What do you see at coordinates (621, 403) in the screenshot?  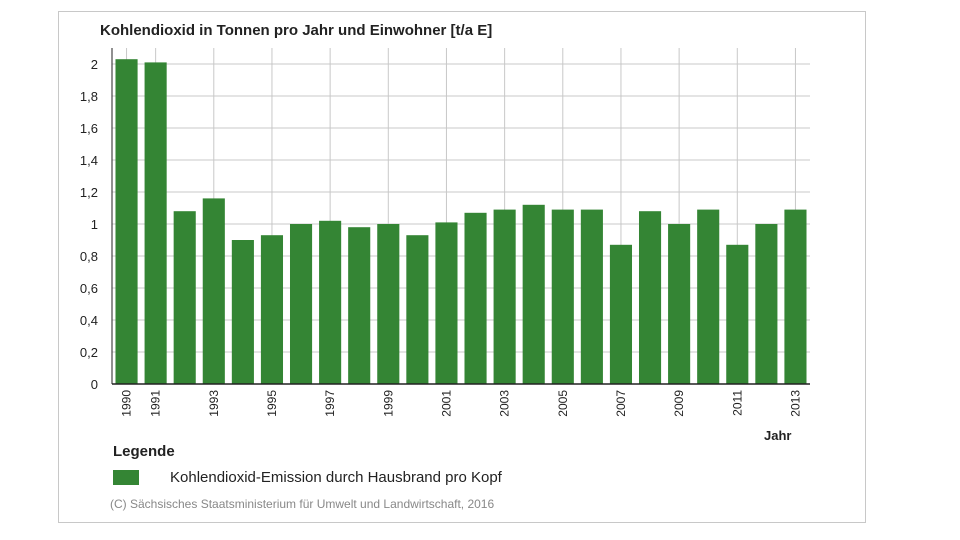 I see `x-tick-label: 2007` at bounding box center [621, 403].